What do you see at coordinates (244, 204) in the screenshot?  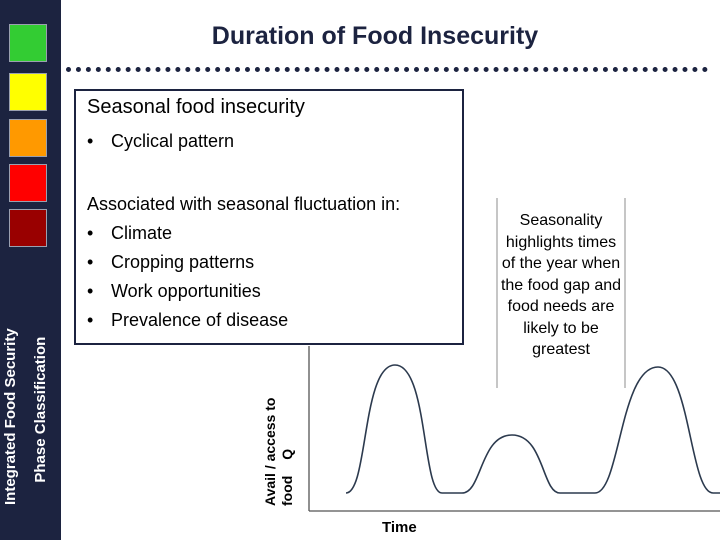 I see `box-subheading: Associated with seasonal fluctuation in:` at bounding box center [244, 204].